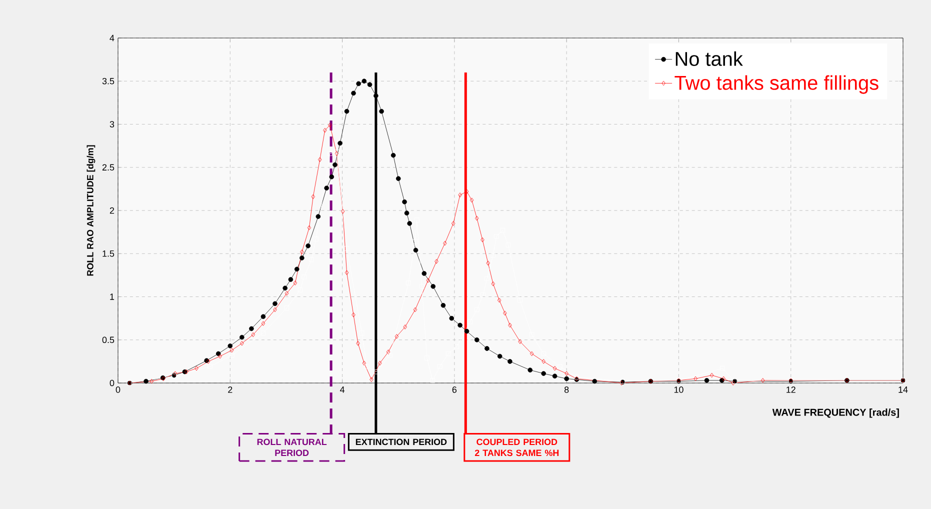 The image size is (931, 509). Describe the element at coordinates (342, 389) in the screenshot. I see `x-tick-label: 4` at that location.